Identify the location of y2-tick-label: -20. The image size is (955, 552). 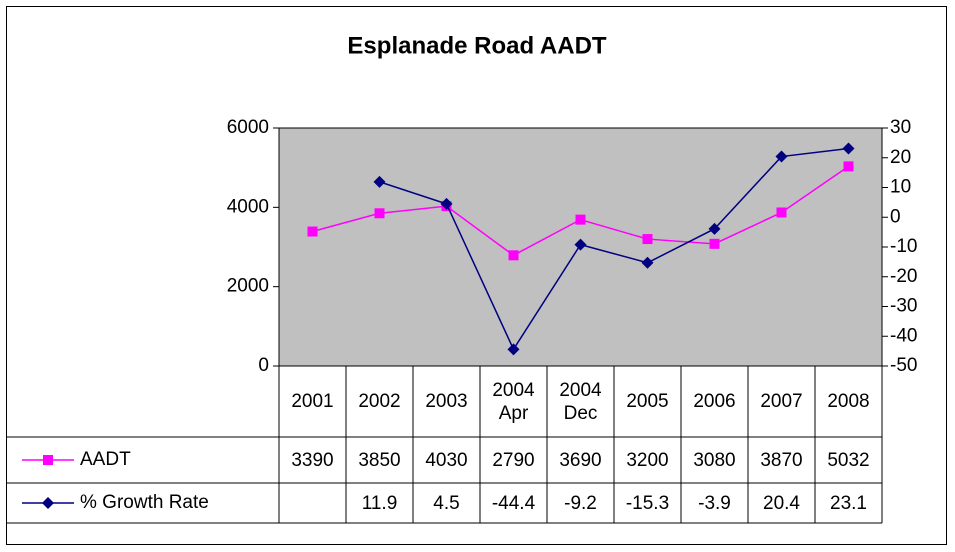
(903, 276).